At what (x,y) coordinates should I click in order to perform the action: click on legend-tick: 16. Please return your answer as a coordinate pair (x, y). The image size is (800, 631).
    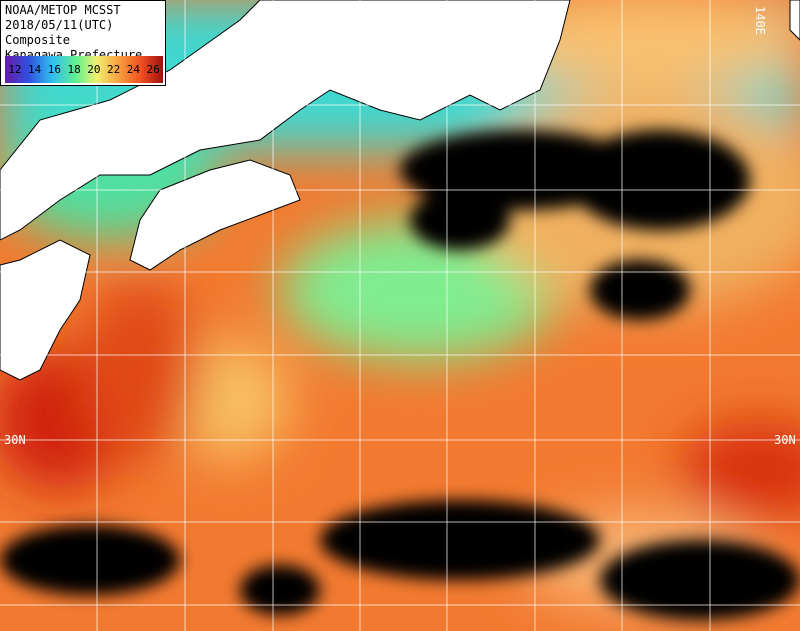
    Looking at the image, I should click on (54, 69).